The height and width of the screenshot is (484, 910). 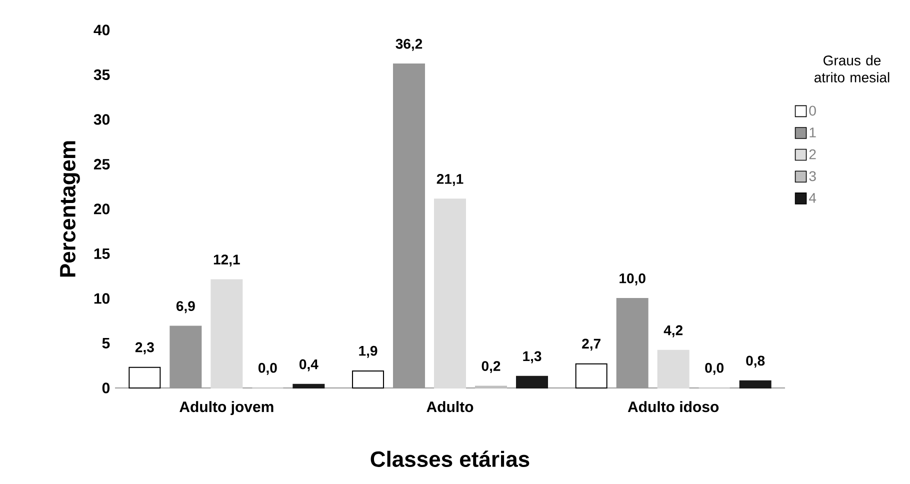 I want to click on legend-label: 2, so click(x=812, y=154).